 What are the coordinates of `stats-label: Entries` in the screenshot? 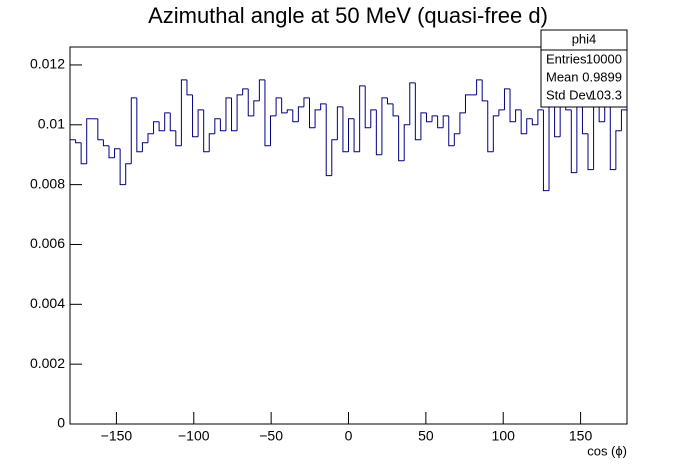 It's located at (566, 58).